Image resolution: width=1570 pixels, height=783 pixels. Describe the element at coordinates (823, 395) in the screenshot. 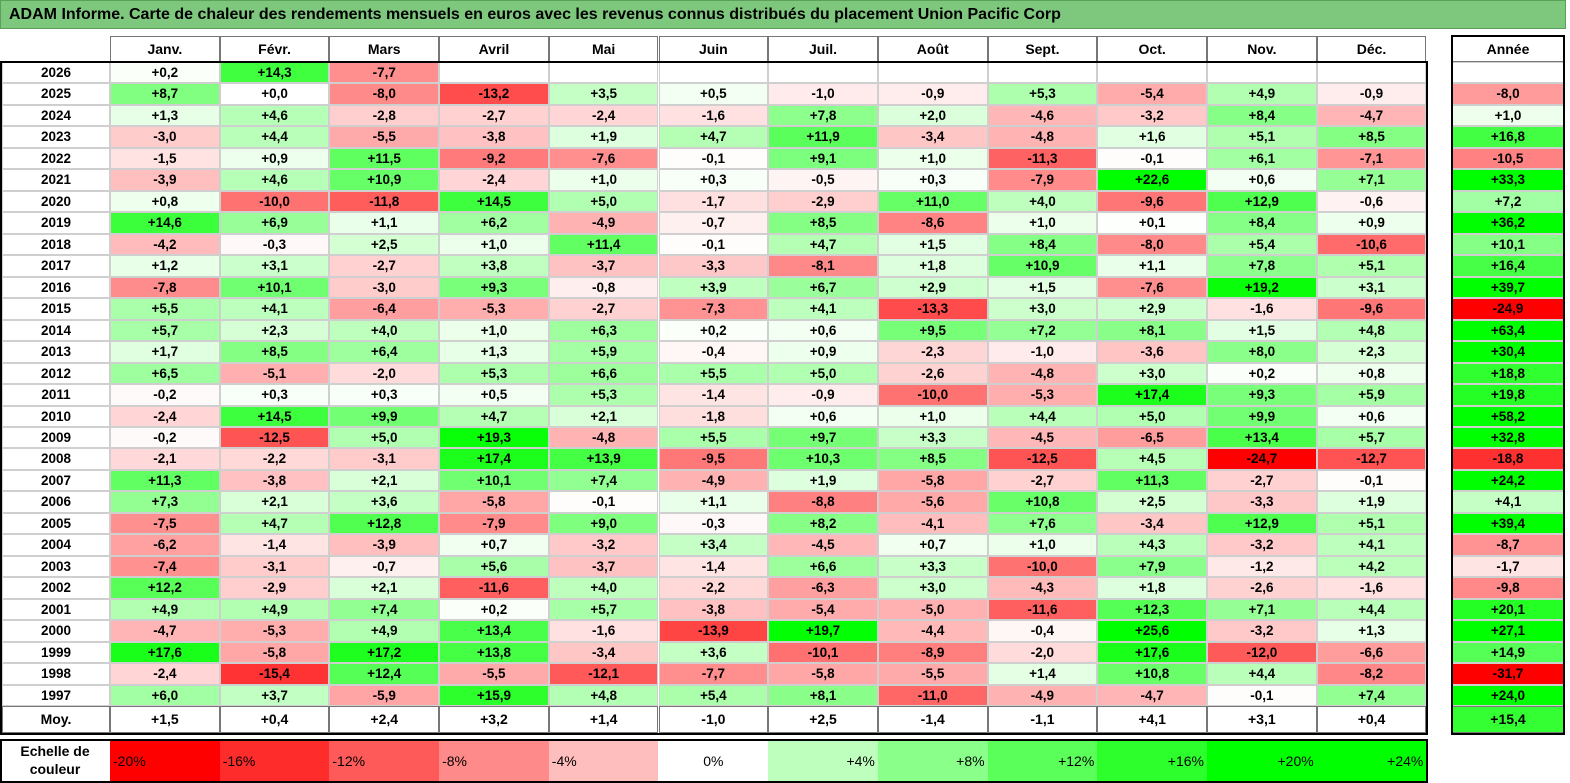

I see `month-return-cell: -0,9` at that location.